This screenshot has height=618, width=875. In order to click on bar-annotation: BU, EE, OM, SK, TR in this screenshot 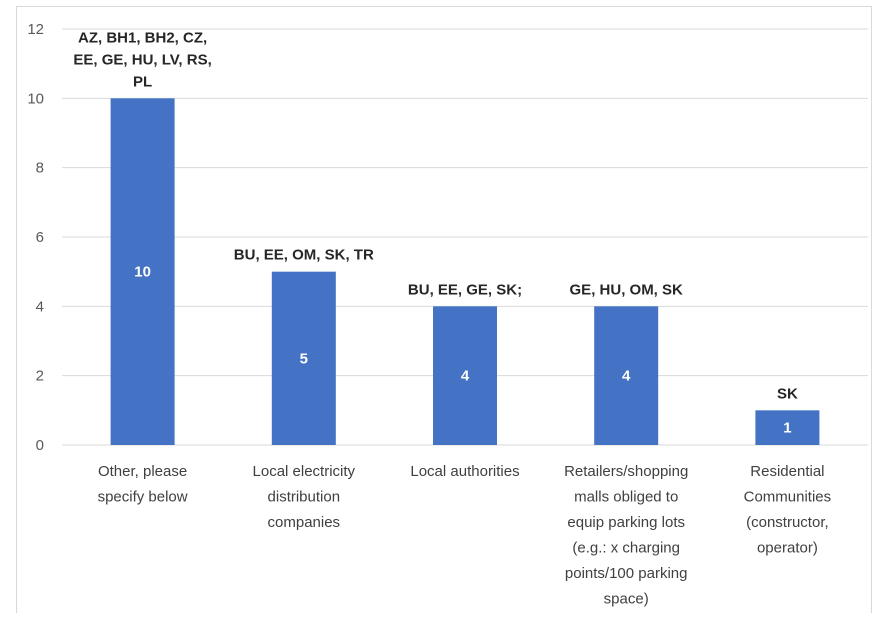, I will do `click(304, 255)`.